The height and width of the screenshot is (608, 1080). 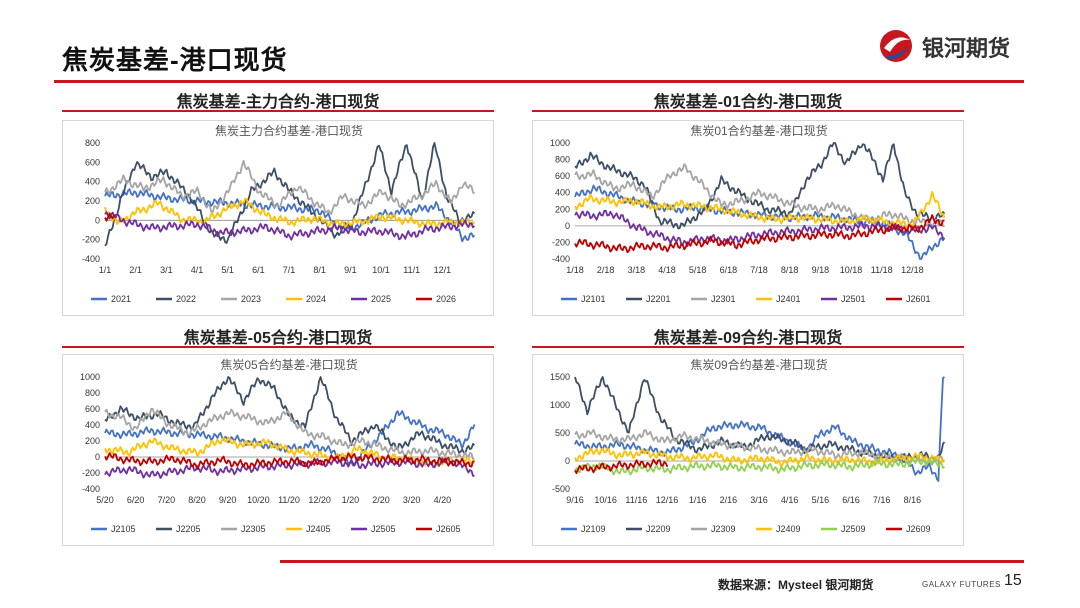 I want to click on x-tick-label: 8/20, so click(x=197, y=500).